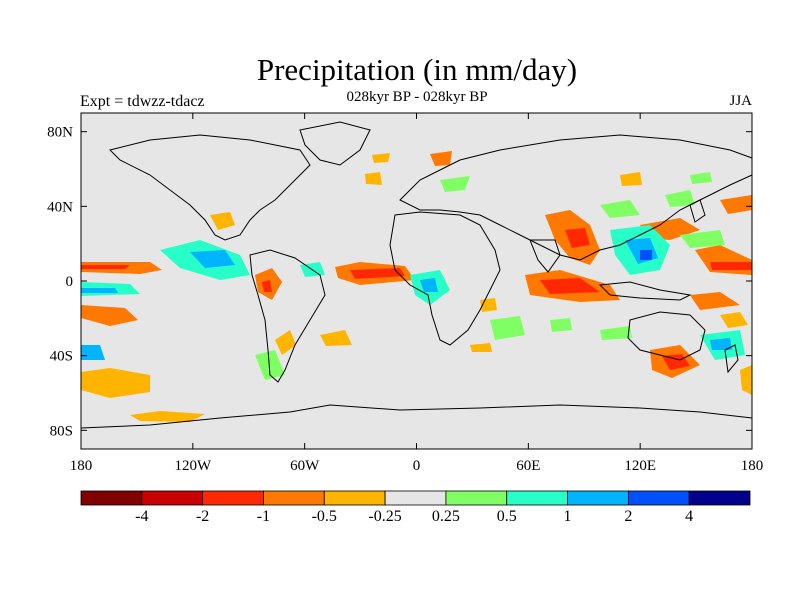 The height and width of the screenshot is (600, 800). I want to click on map-title: Precipitation (in mm/day), so click(417, 69).